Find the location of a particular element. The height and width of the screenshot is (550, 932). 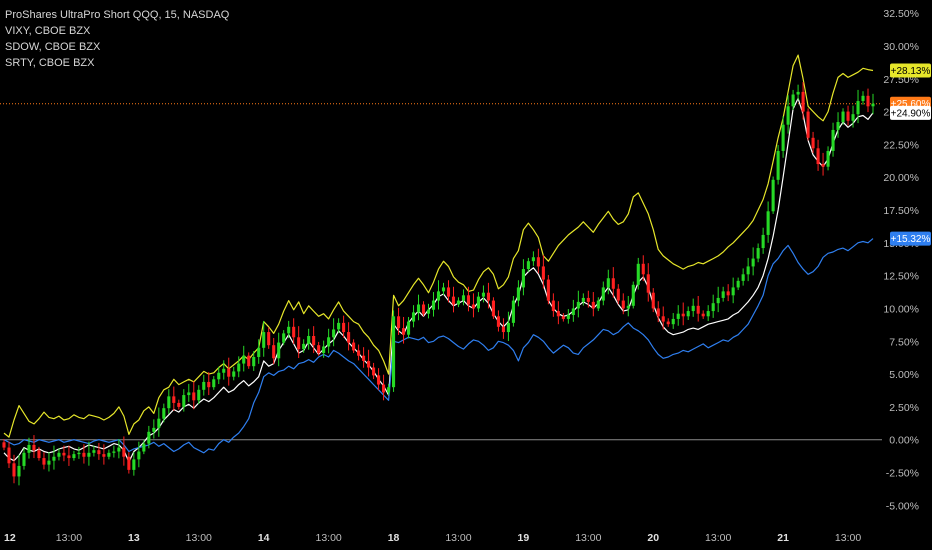

badge-label: +24.90% is located at coordinates (911, 113).